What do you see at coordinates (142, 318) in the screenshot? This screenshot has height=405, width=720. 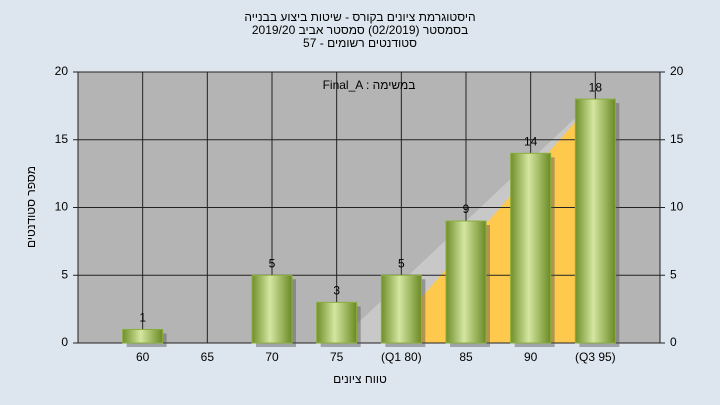 I see `data-label: 1` at bounding box center [142, 318].